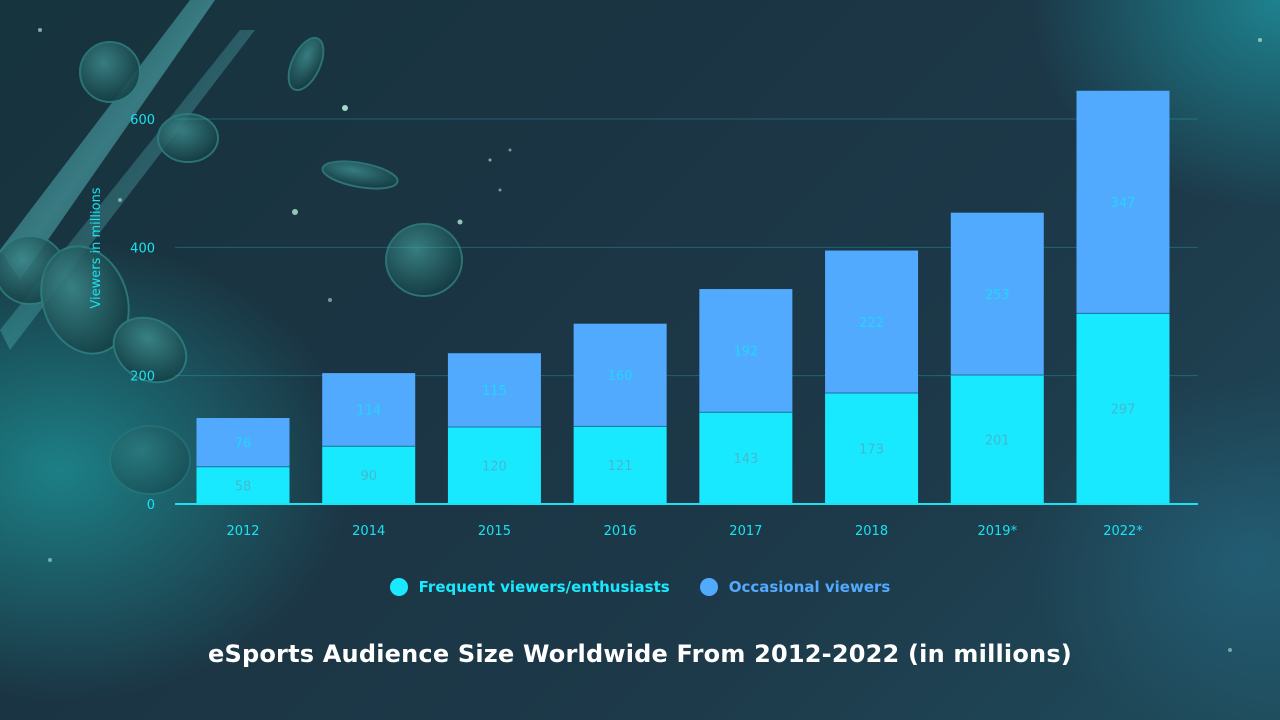  I want to click on x-tick-label: 2019*, so click(997, 531).